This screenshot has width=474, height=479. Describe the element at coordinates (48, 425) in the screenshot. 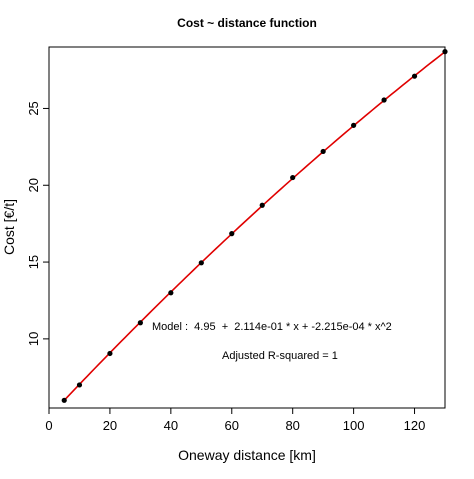

I see `x-tick-label: 0` at that location.